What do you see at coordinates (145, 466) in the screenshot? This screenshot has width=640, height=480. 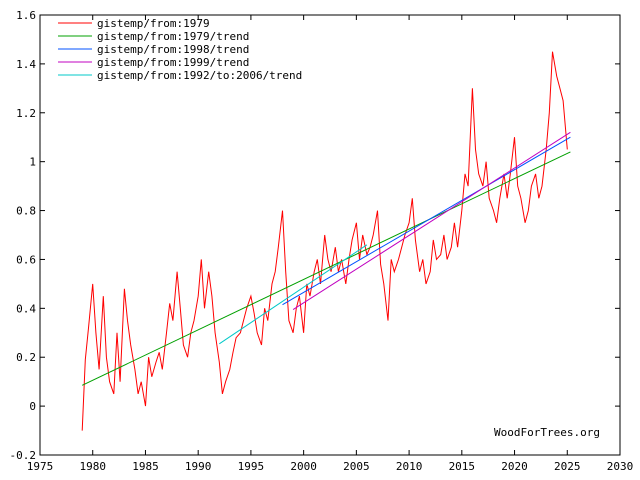 I see `x-tick-label: 1985` at bounding box center [145, 466].